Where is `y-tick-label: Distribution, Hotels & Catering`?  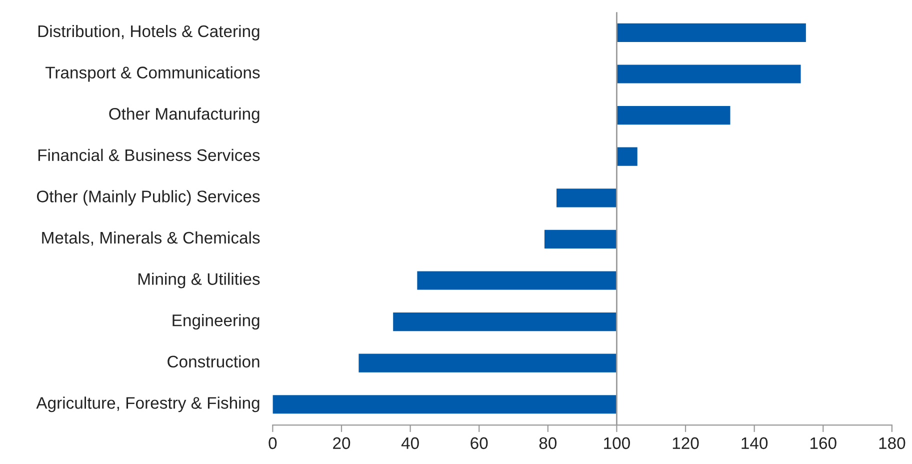
y-tick-label: Distribution, Hotels & Catering is located at coordinates (149, 32).